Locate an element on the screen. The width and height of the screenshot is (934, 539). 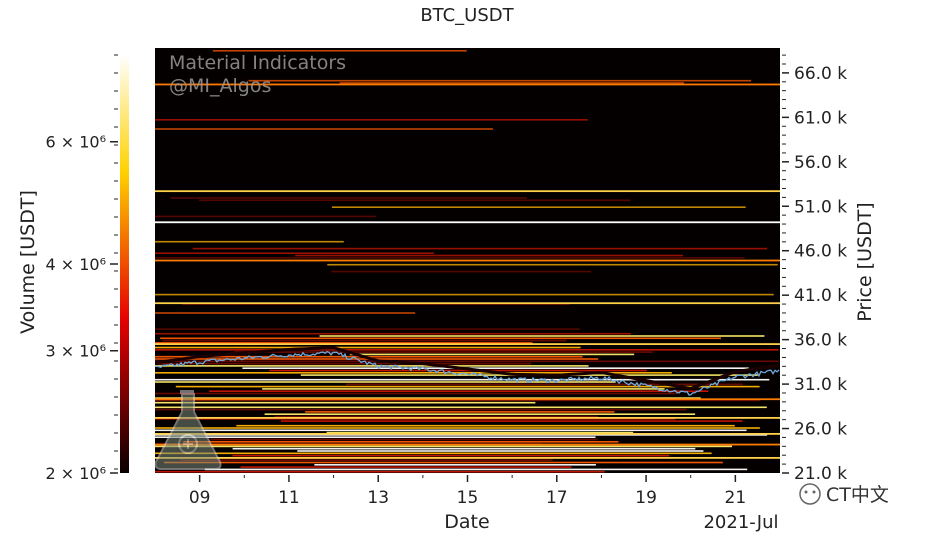
x-axis-label: Date is located at coordinates (466, 522).